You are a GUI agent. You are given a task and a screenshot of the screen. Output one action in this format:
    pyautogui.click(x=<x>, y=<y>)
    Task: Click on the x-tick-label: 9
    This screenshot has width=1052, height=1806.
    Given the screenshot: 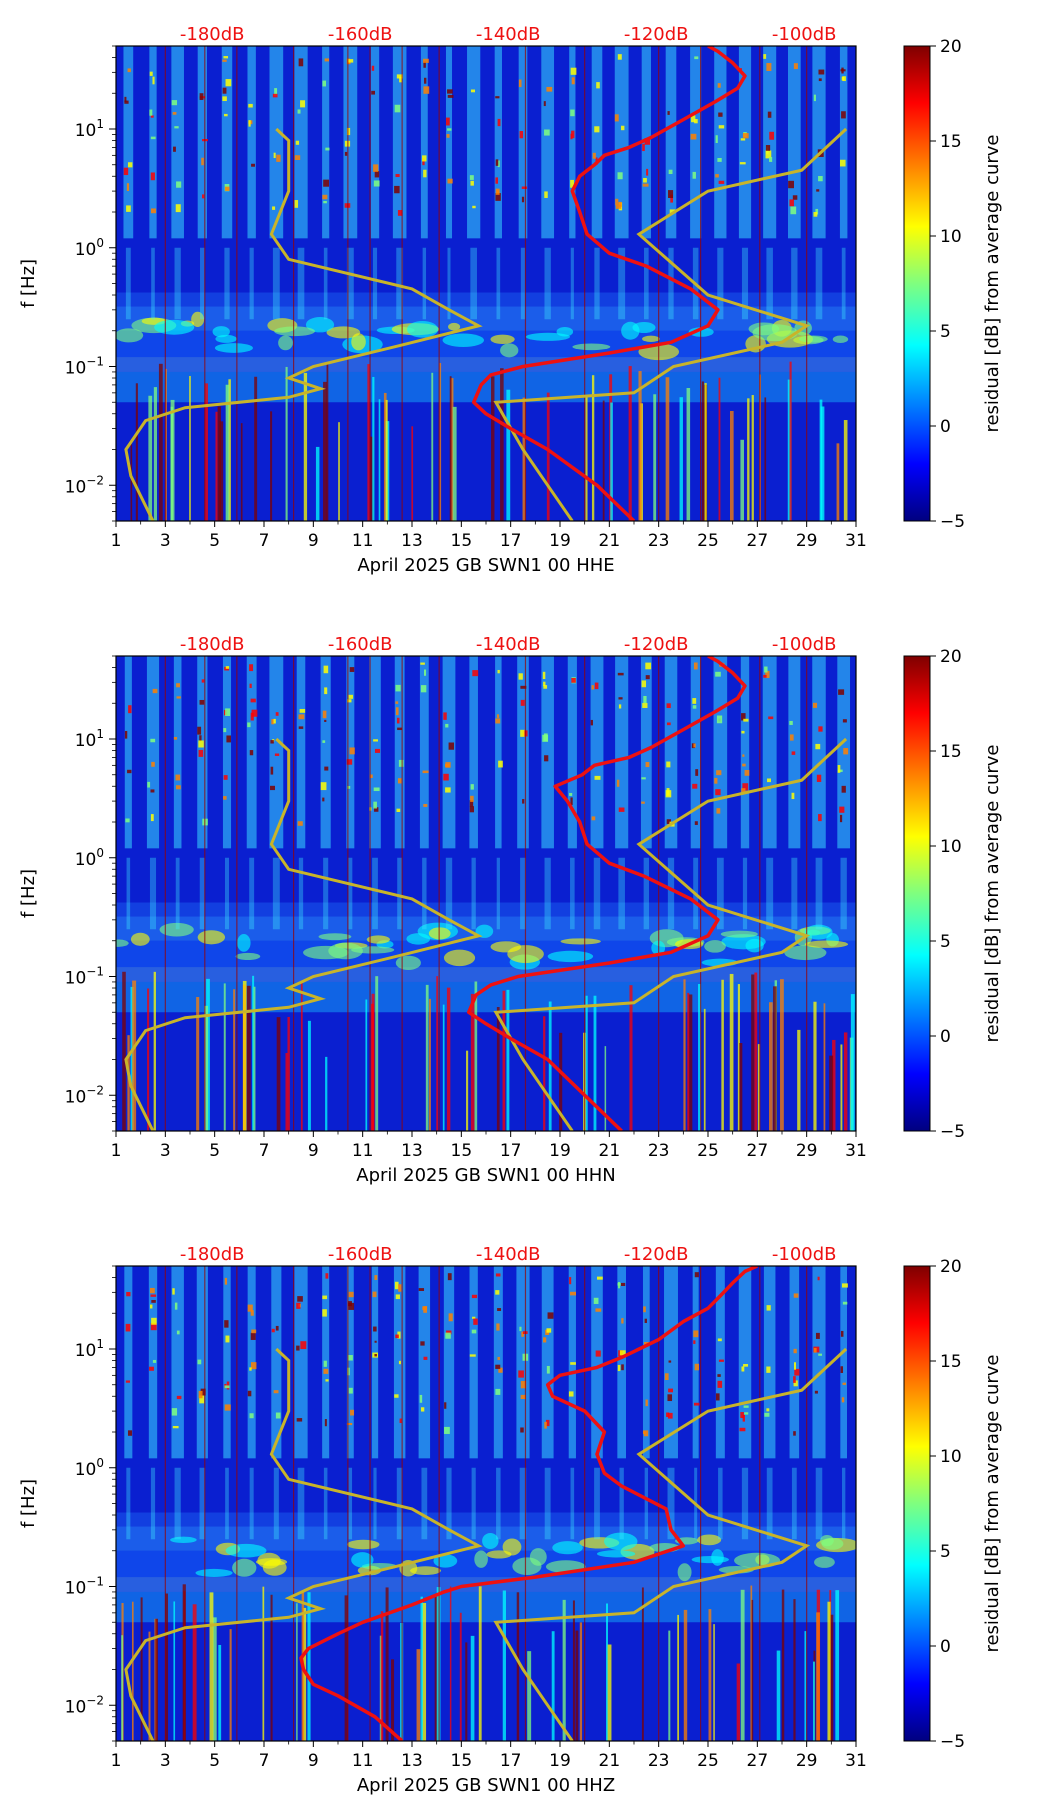 What is the action you would take?
    pyautogui.click(x=313, y=1151)
    